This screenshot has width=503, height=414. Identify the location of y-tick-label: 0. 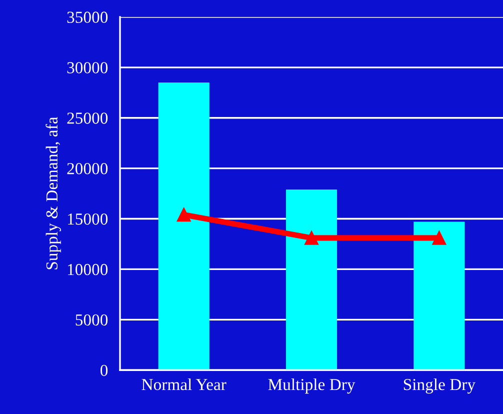
(104, 370).